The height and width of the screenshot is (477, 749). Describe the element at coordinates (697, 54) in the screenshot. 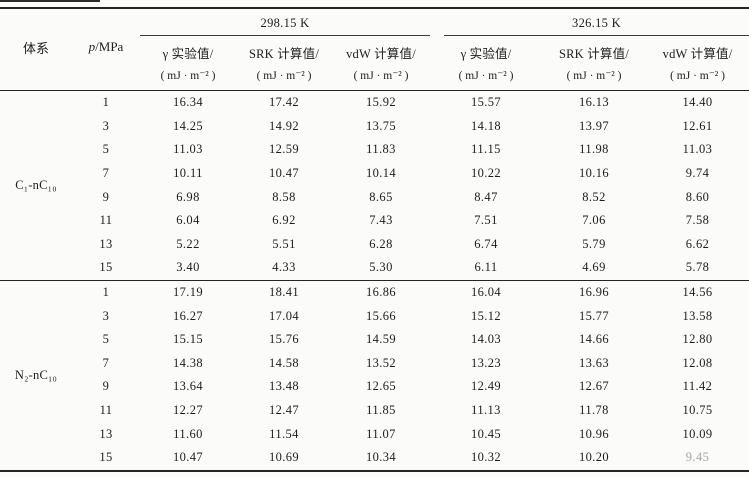

I see `col-title: vdW 计算值/` at that location.